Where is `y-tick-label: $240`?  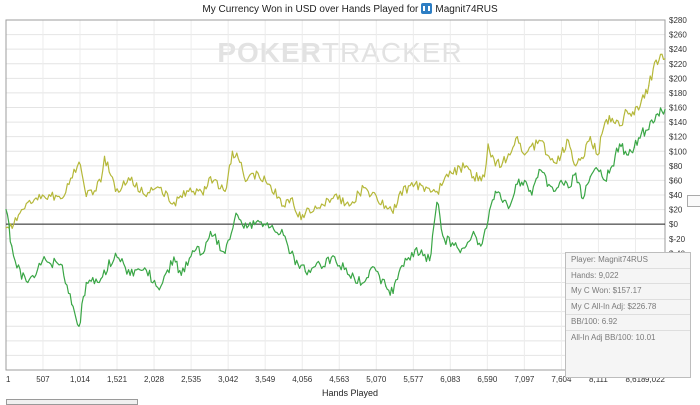
y-tick-label: $240 is located at coordinates (678, 49).